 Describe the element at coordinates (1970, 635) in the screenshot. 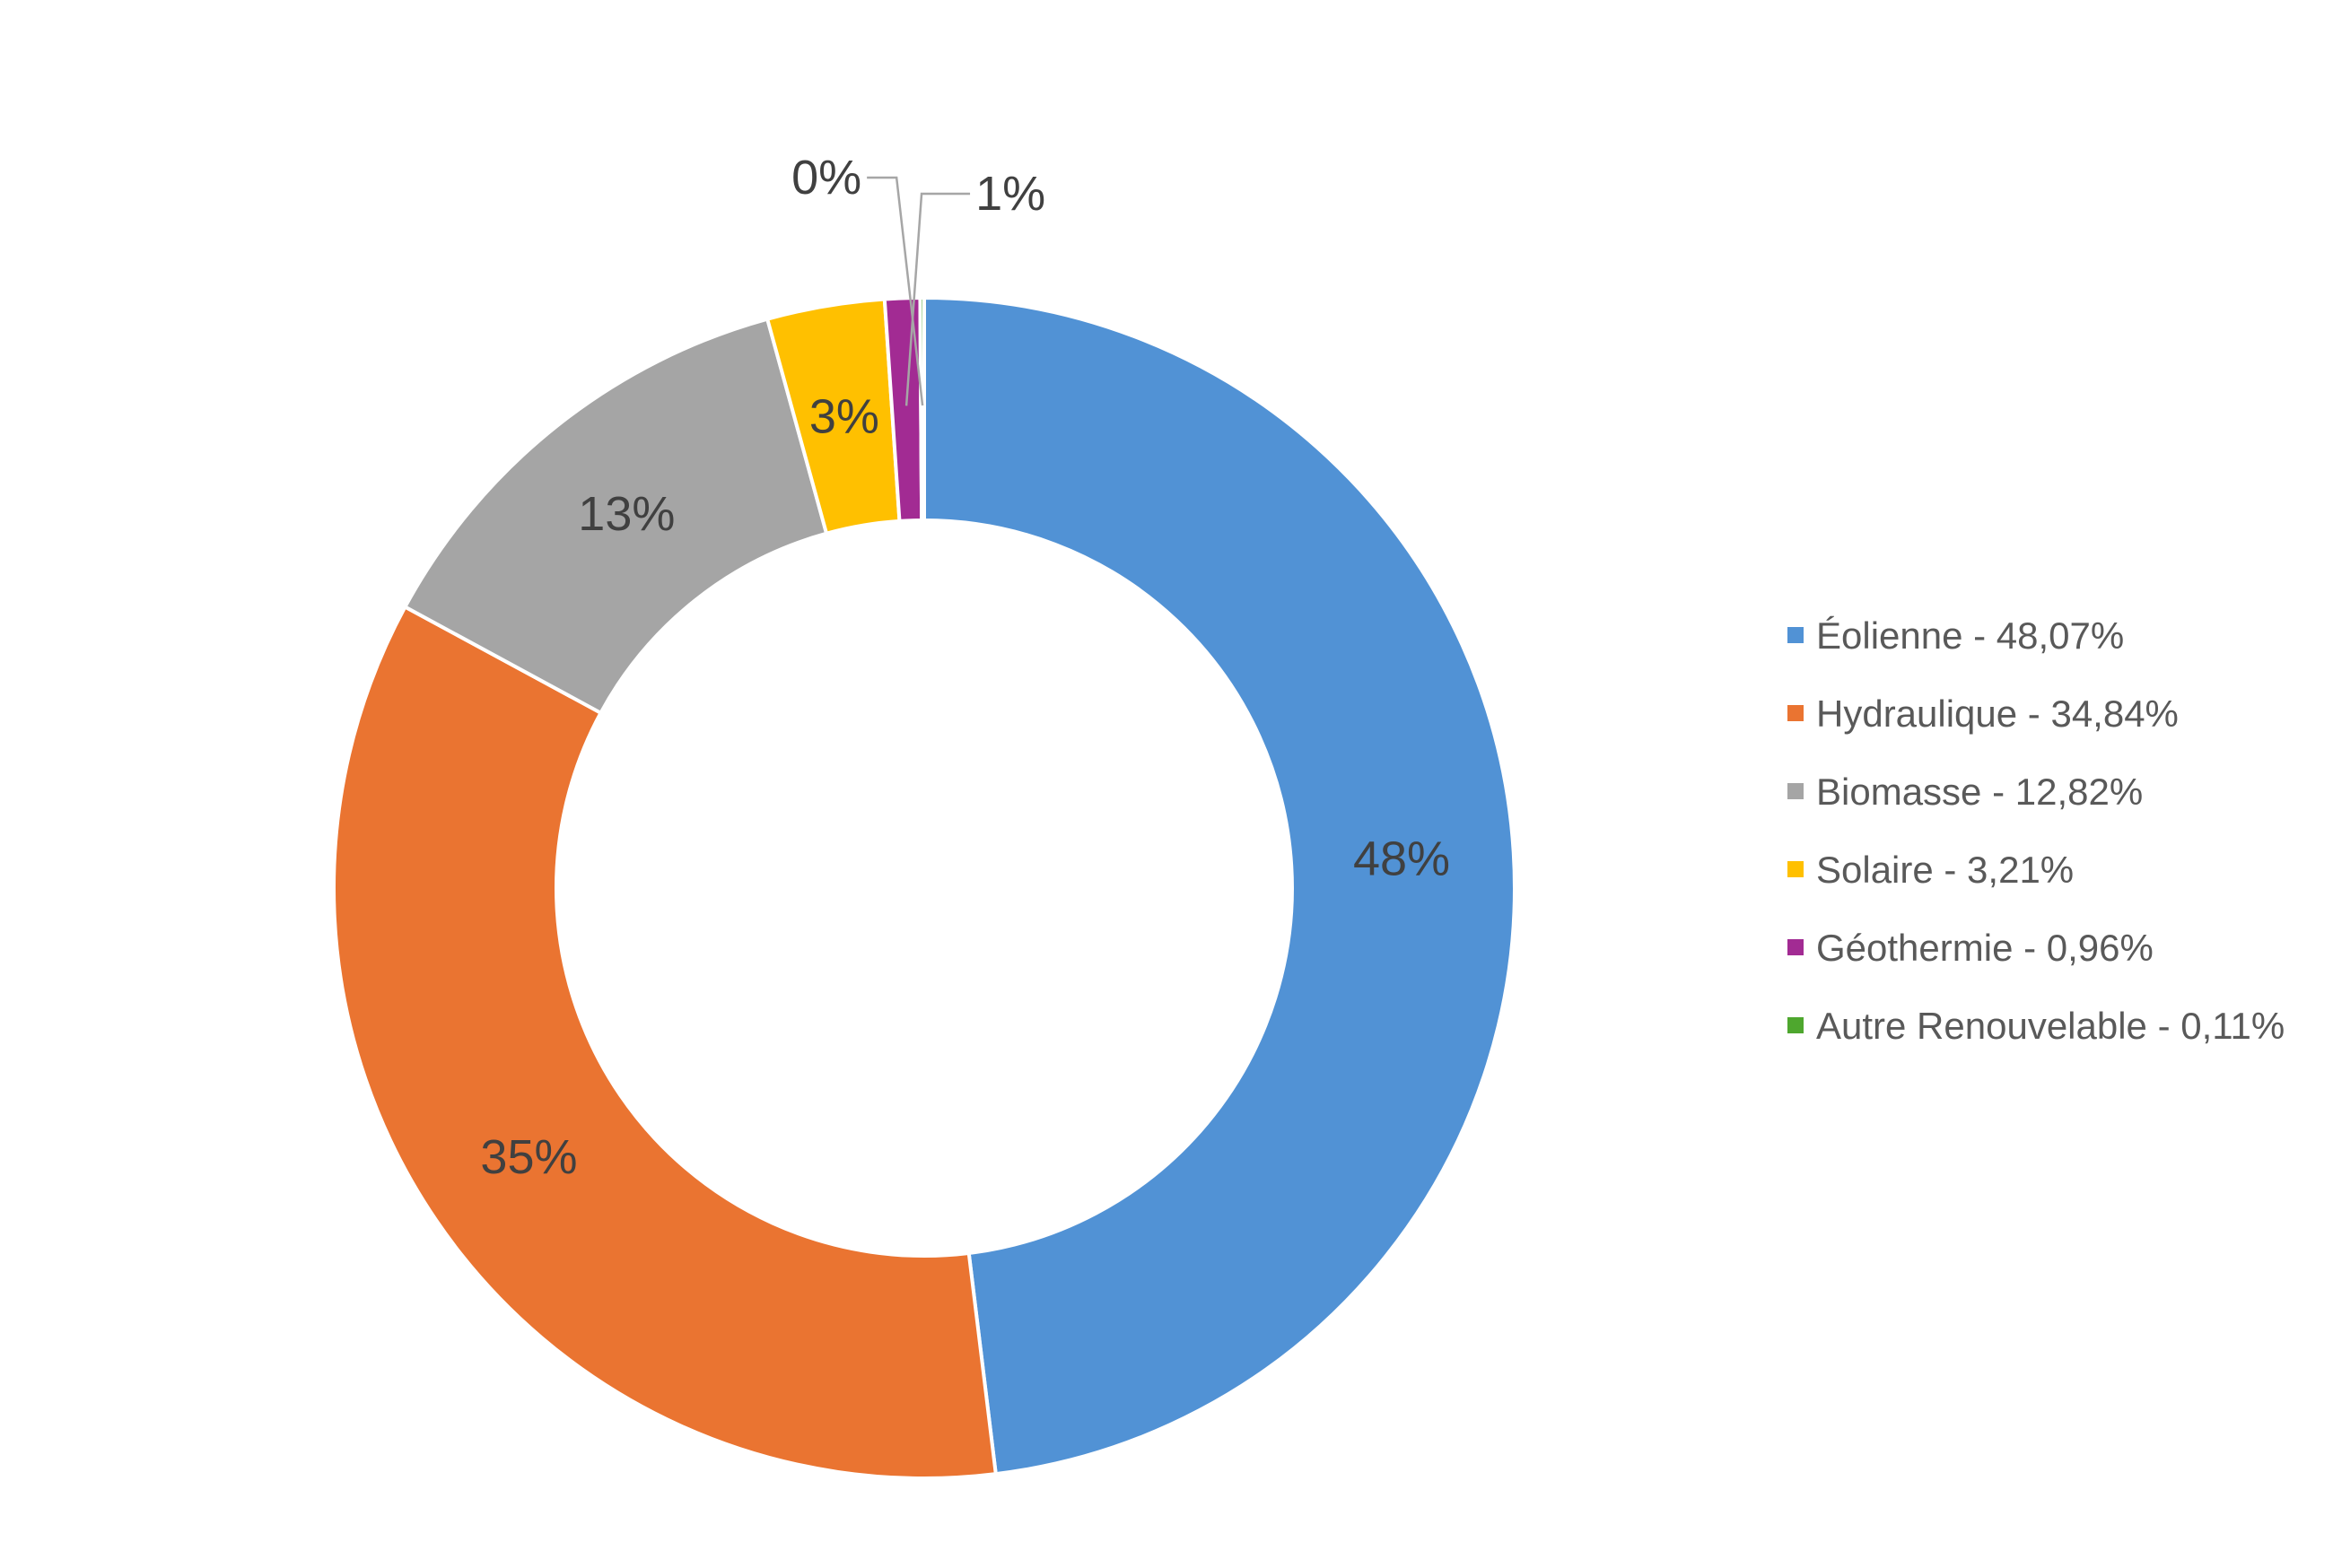

I see `legend-item-label: Éolienne - 48,07%` at that location.